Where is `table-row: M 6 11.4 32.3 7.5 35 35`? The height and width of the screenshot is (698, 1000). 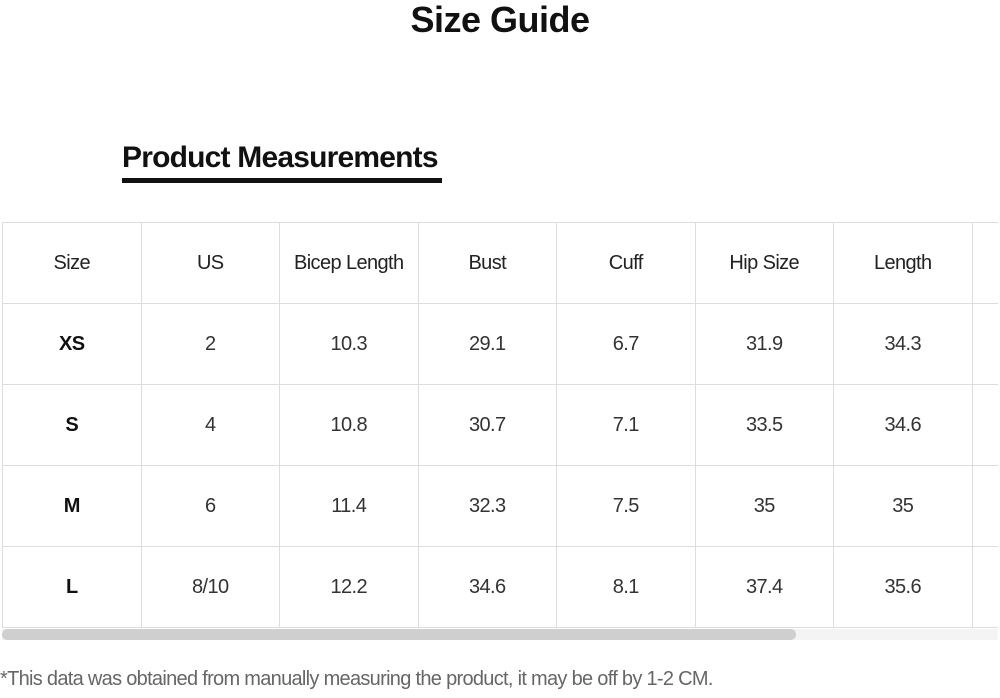
table-row: M 6 11.4 32.3 7.5 35 35 is located at coordinates (500, 506).